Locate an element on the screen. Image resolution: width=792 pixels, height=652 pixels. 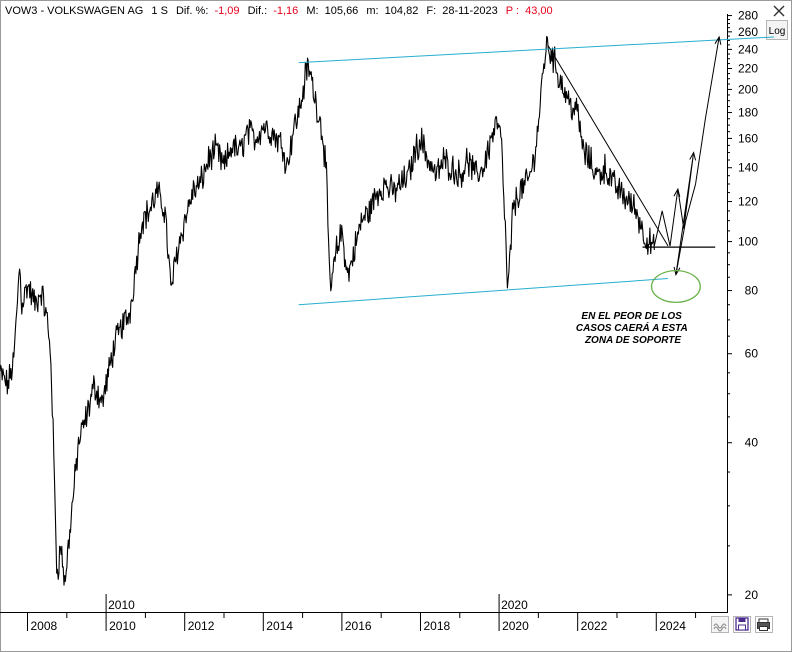
y-tick-label: 260 is located at coordinates (748, 32).